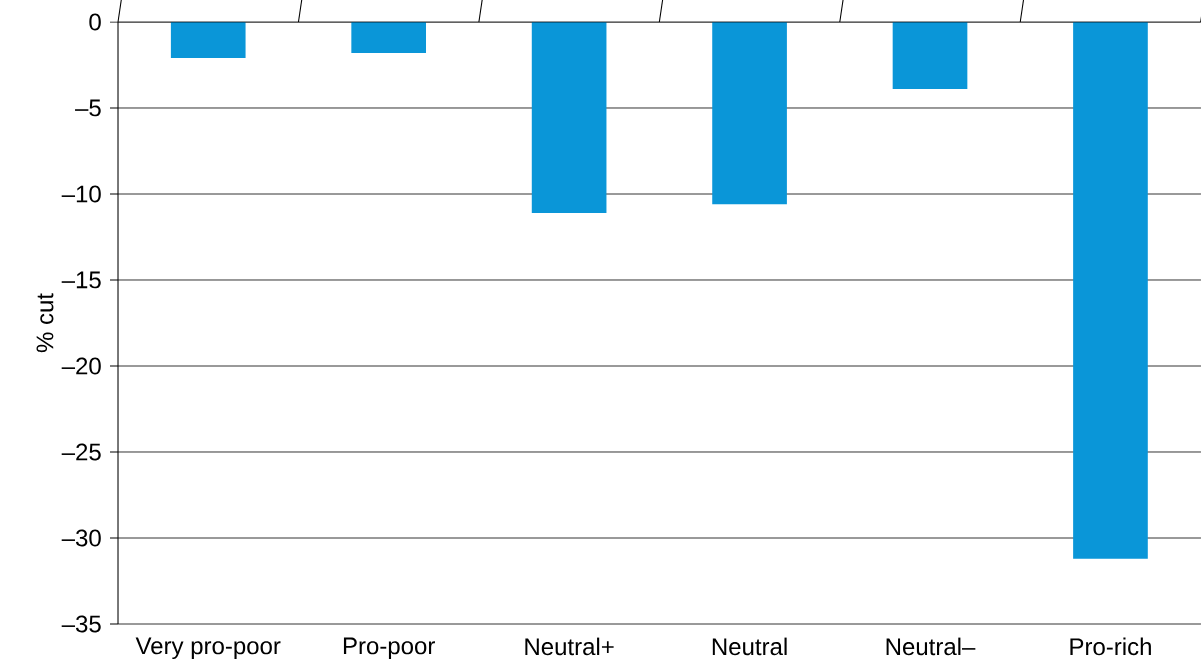  I want to click on y-tick-label: –15, so click(81, 280).